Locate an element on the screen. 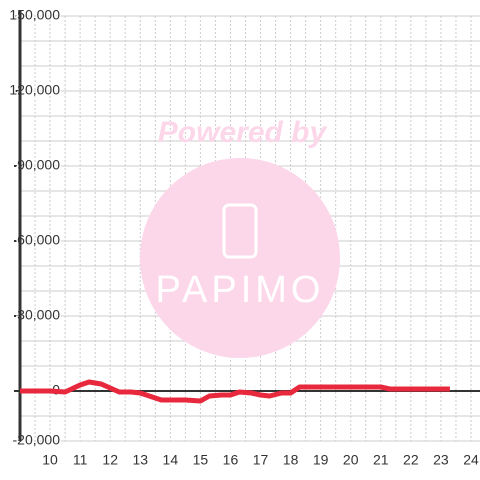 This screenshot has width=480, height=480. y-tick-label: 150,000 is located at coordinates (34, 15).